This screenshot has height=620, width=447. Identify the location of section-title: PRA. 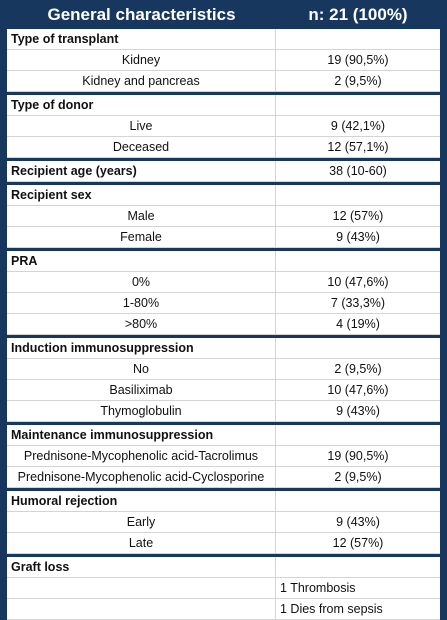
(141, 261).